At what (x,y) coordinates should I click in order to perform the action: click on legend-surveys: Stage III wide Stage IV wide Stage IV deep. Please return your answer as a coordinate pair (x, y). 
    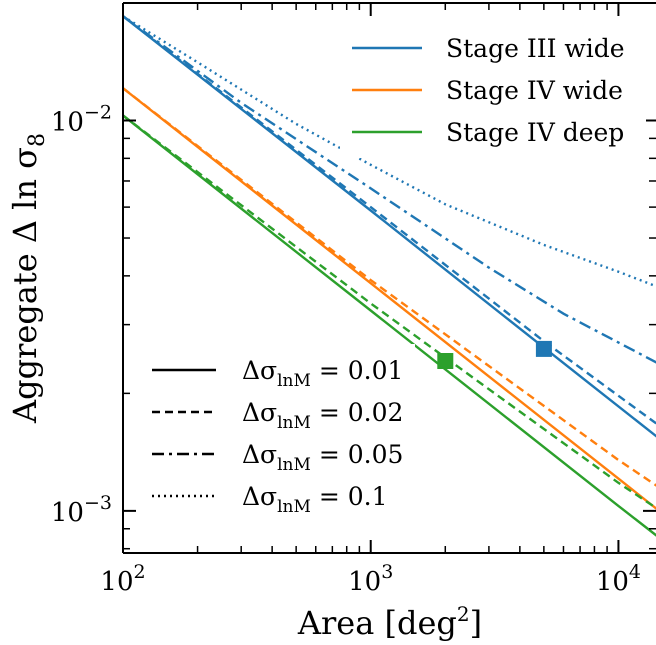
    Looking at the image, I should click on (493, 93).